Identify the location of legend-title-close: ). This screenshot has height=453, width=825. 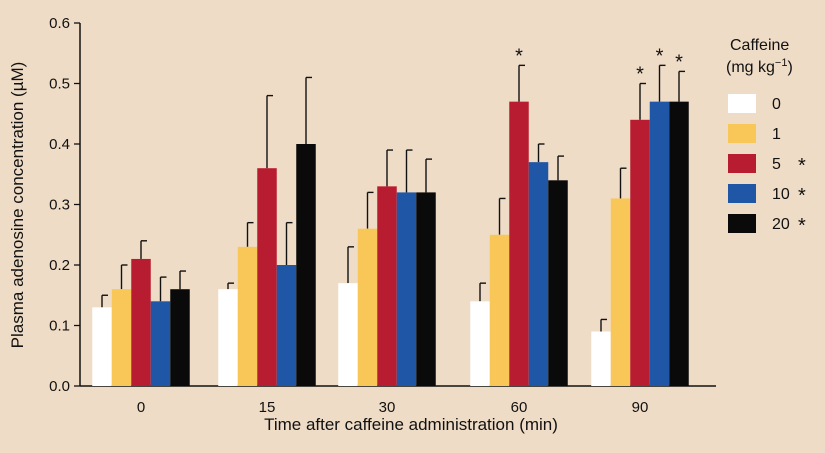
(789, 67).